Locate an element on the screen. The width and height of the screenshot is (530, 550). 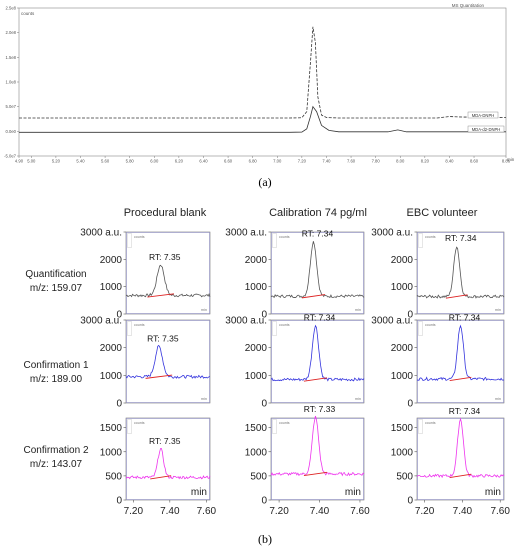
panel-a-x-tick-label: 8.00 is located at coordinates (400, 161).